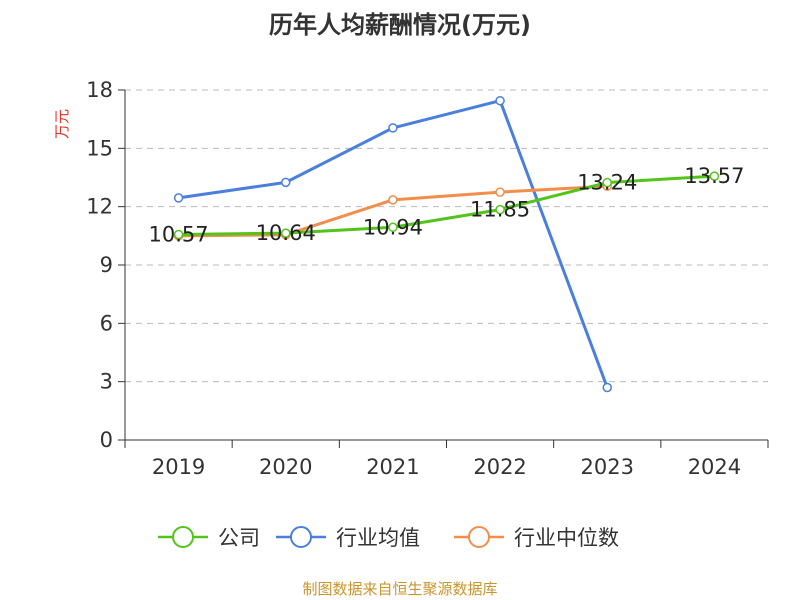  I want to click on y-tick-label: 18, so click(99, 90).